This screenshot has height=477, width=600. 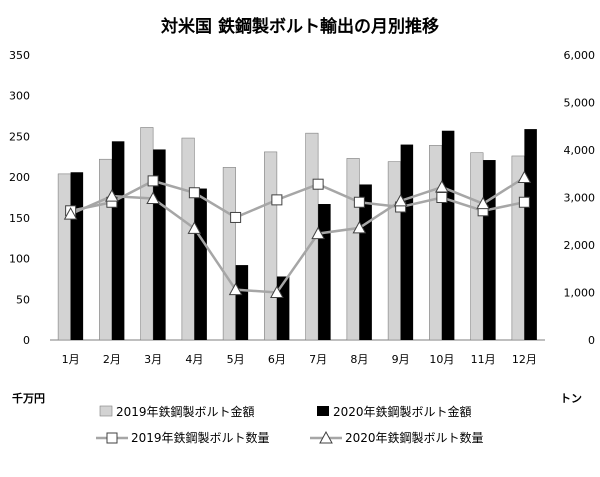 What do you see at coordinates (185, 411) in the screenshot?
I see `legend-label-2019-amount: 2019年鉄鋼製ボルト金額` at bounding box center [185, 411].